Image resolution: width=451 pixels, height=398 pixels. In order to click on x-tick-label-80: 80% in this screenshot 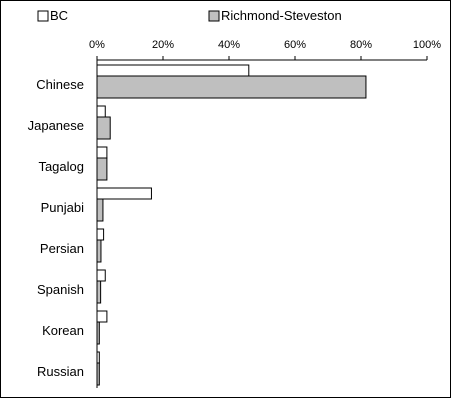, I will do `click(361, 45)`.